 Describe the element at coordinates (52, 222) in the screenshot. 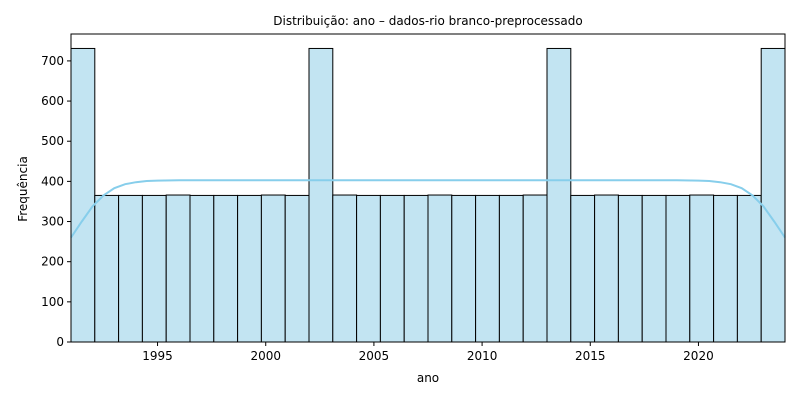

I see `y-tick-label: 300` at that location.